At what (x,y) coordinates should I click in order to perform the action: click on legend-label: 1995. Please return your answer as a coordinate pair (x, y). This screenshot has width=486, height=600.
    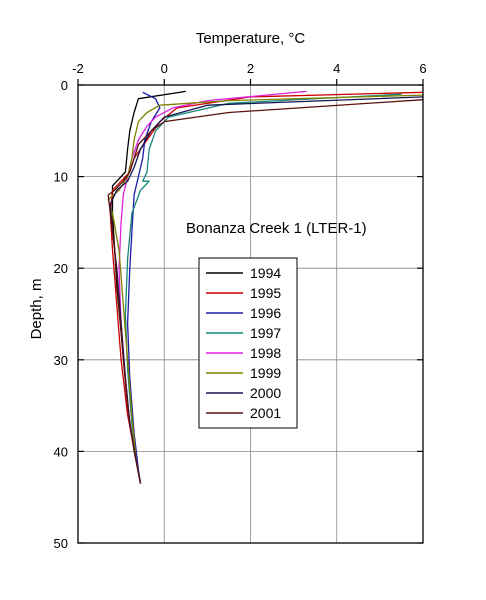
    Looking at the image, I should click on (265, 293).